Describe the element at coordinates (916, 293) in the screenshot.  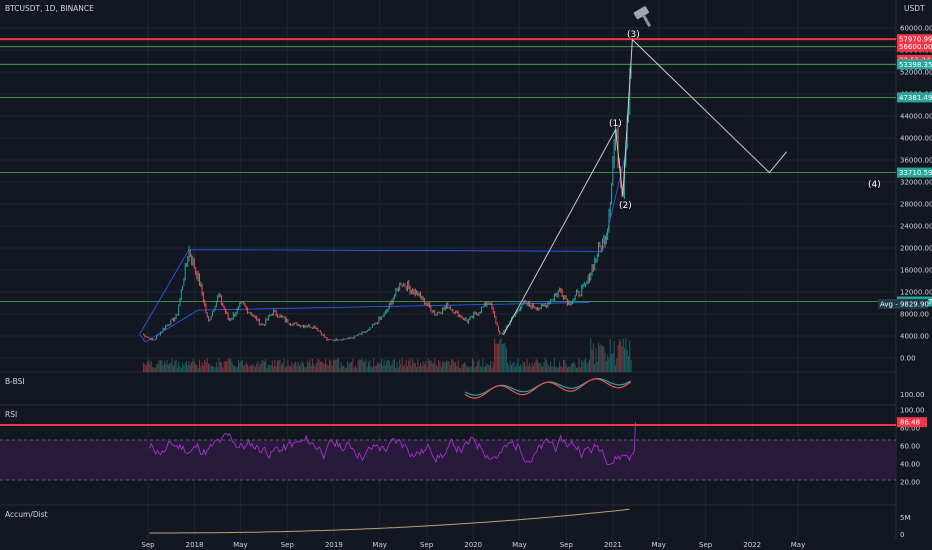
I see `price-tick: 12000.00` at that location.